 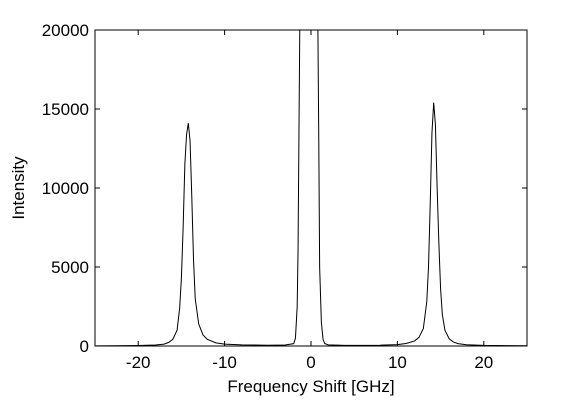 What do you see at coordinates (138, 362) in the screenshot?
I see `x-tick-label: -20` at bounding box center [138, 362].